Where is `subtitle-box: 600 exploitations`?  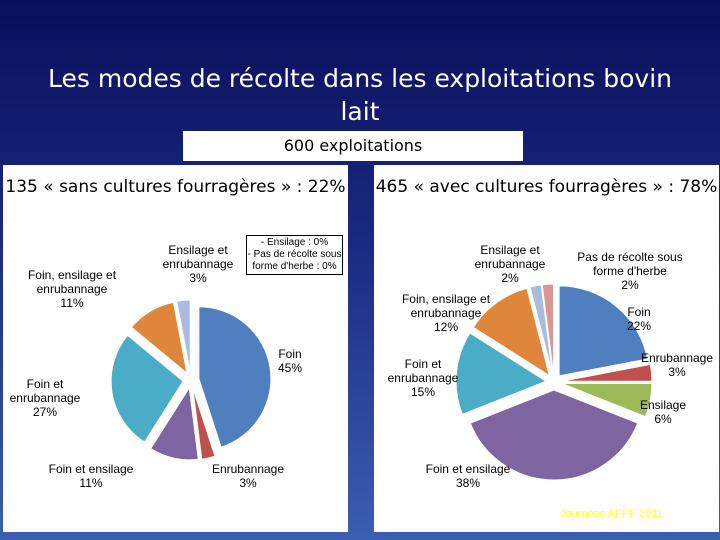
subtitle-box: 600 exploitations is located at coordinates (353, 146).